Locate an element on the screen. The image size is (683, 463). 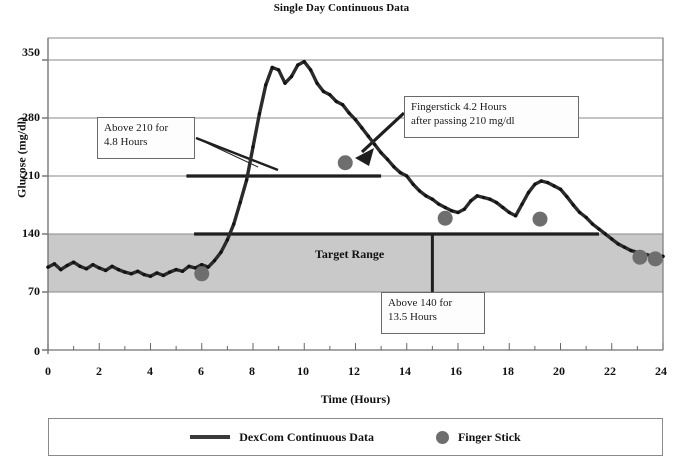
x-tick-0: 0 is located at coordinates (48, 371).